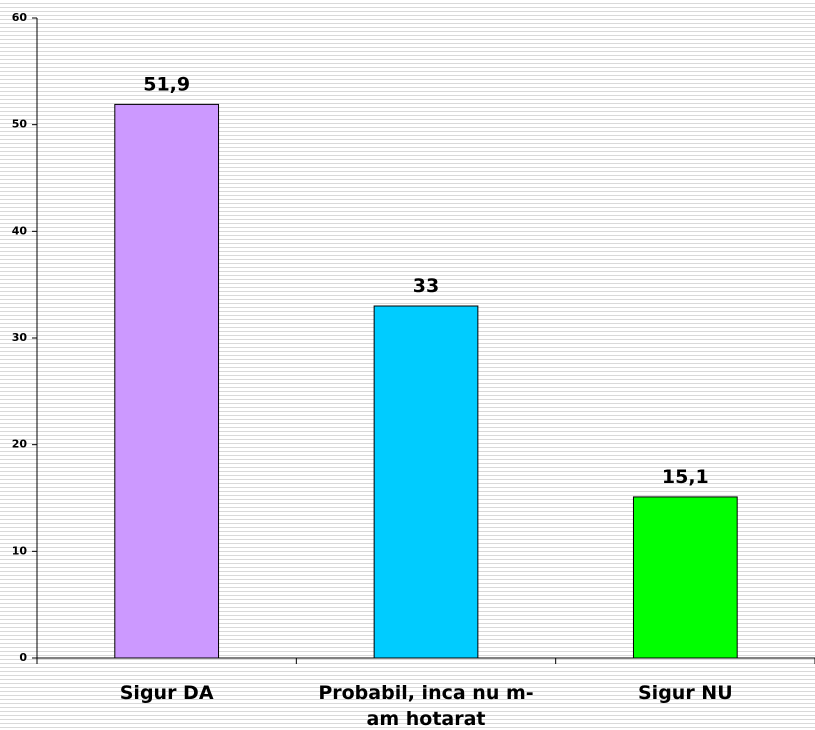 The image size is (815, 730). Describe the element at coordinates (20, 124) in the screenshot. I see `y-tick-label: 50` at that location.